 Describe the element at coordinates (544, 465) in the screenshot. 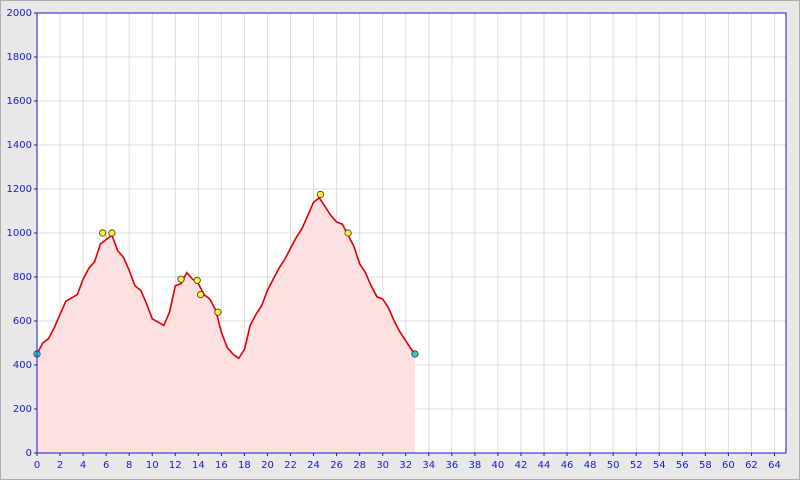

I see `x-tick-label: 44` at that location.